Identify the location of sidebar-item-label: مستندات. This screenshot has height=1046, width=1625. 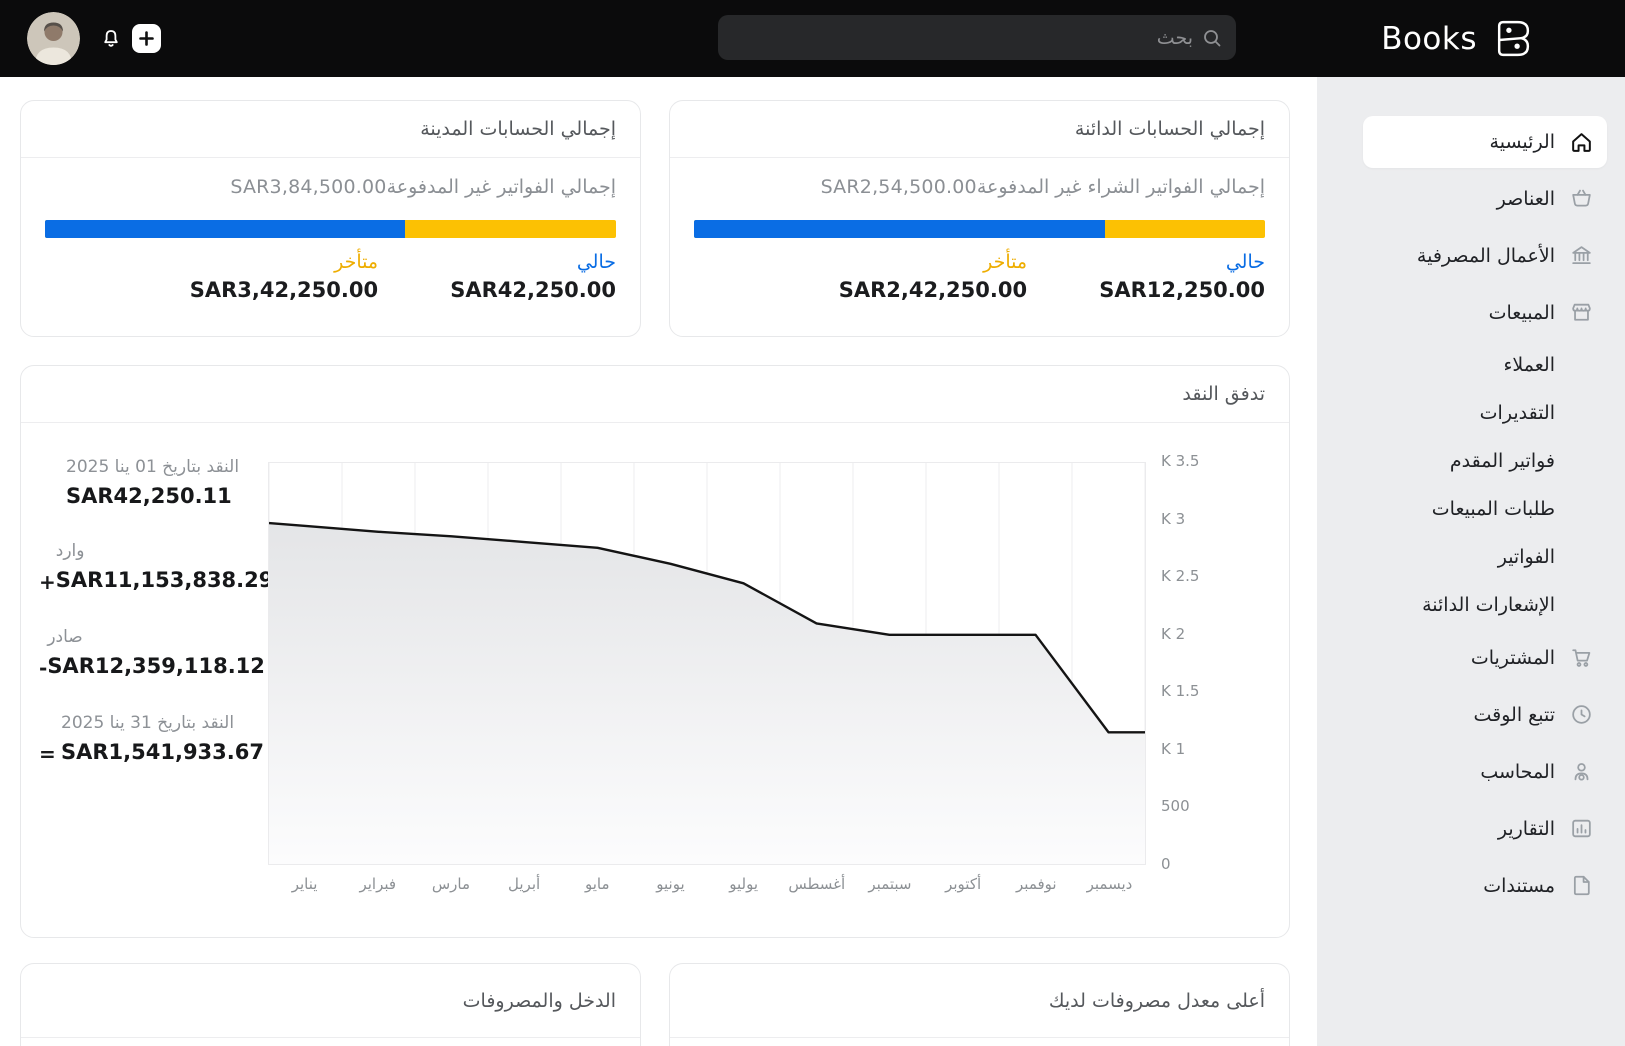
(1519, 885).